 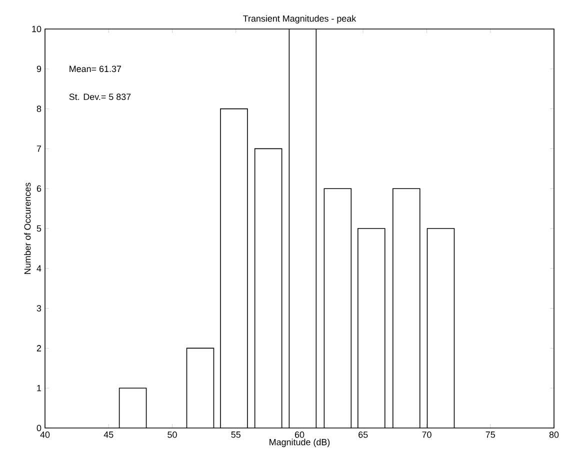 I want to click on y-tick-label: 7, so click(x=39, y=149).